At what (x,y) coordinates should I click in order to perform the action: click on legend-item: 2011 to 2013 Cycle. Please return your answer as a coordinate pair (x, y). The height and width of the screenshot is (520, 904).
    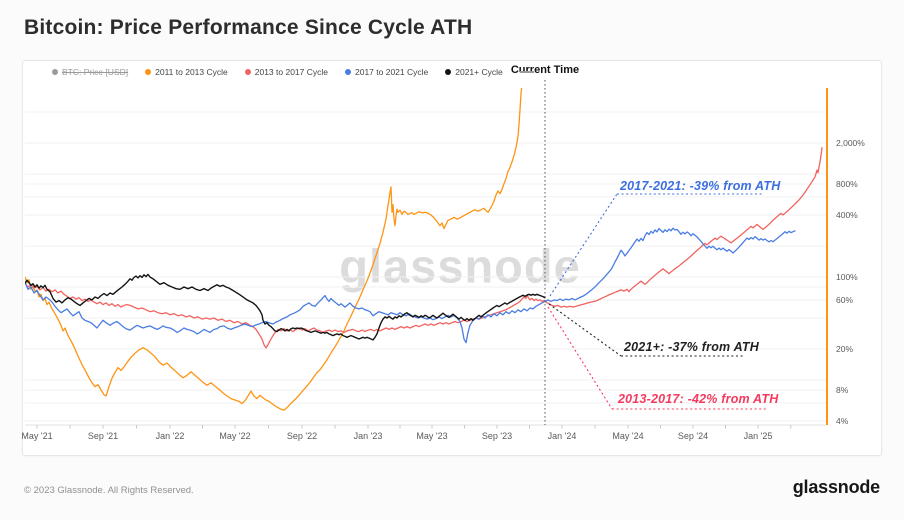
    Looking at the image, I should click on (186, 72).